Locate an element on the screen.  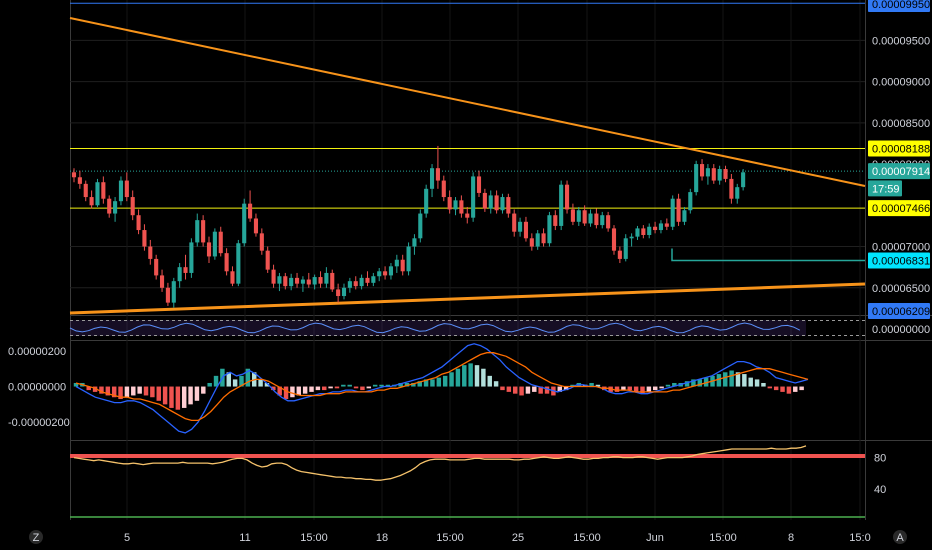
z-button is located at coordinates (36, 537).